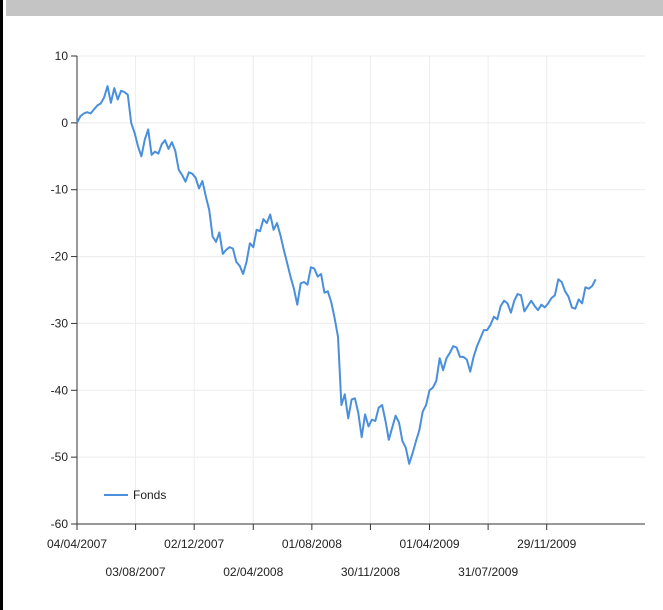  Describe the element at coordinates (429, 544) in the screenshot. I see `x-tick-label: 01/04/2009` at that location.